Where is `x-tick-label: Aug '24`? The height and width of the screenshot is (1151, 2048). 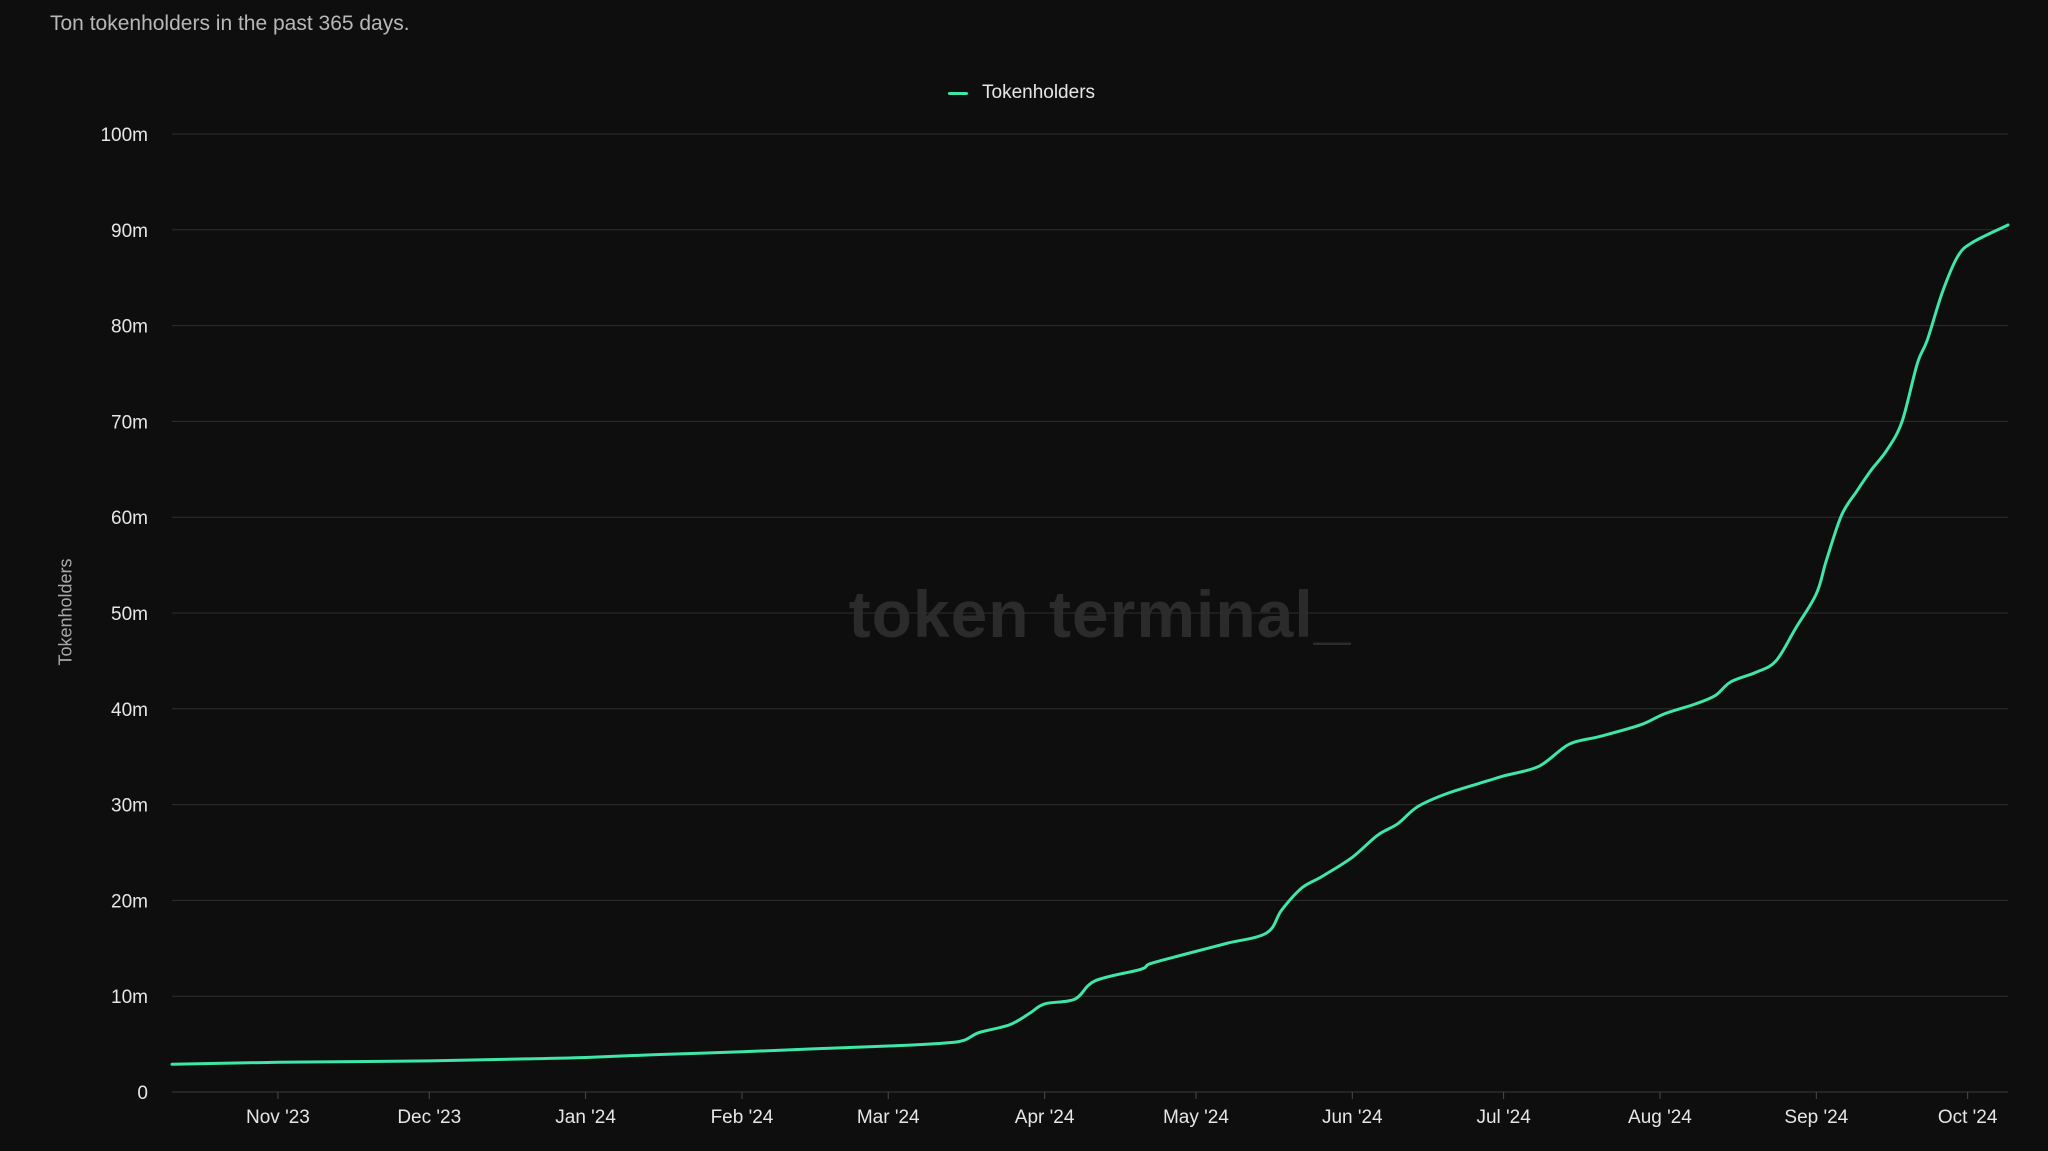 x-tick-label: Aug '24 is located at coordinates (1660, 1117).